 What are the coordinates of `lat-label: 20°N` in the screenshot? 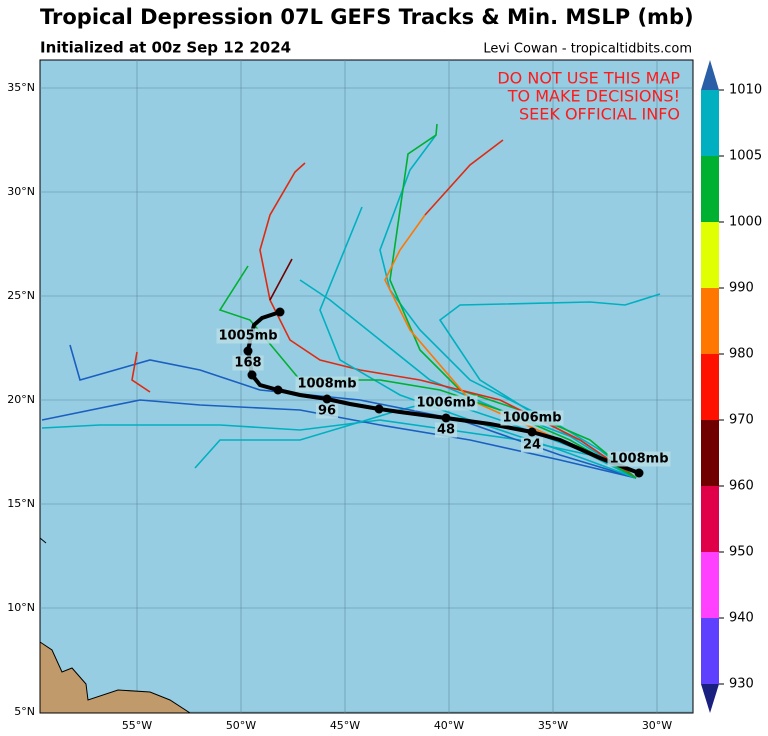 It's located at (21, 399).